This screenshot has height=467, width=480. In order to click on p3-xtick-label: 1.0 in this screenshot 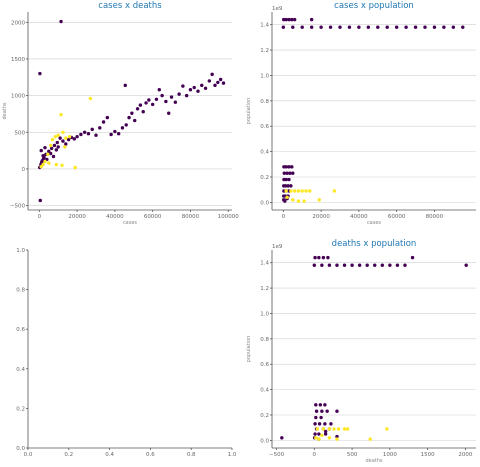, I will do `click(232, 455)`.